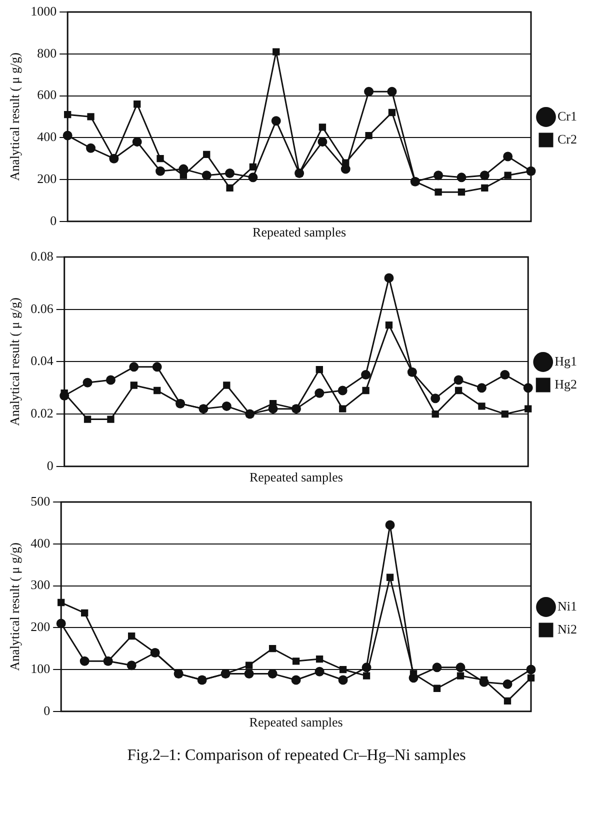 This screenshot has width=593, height=813. I want to click on legend-label: Cr1, so click(567, 116).